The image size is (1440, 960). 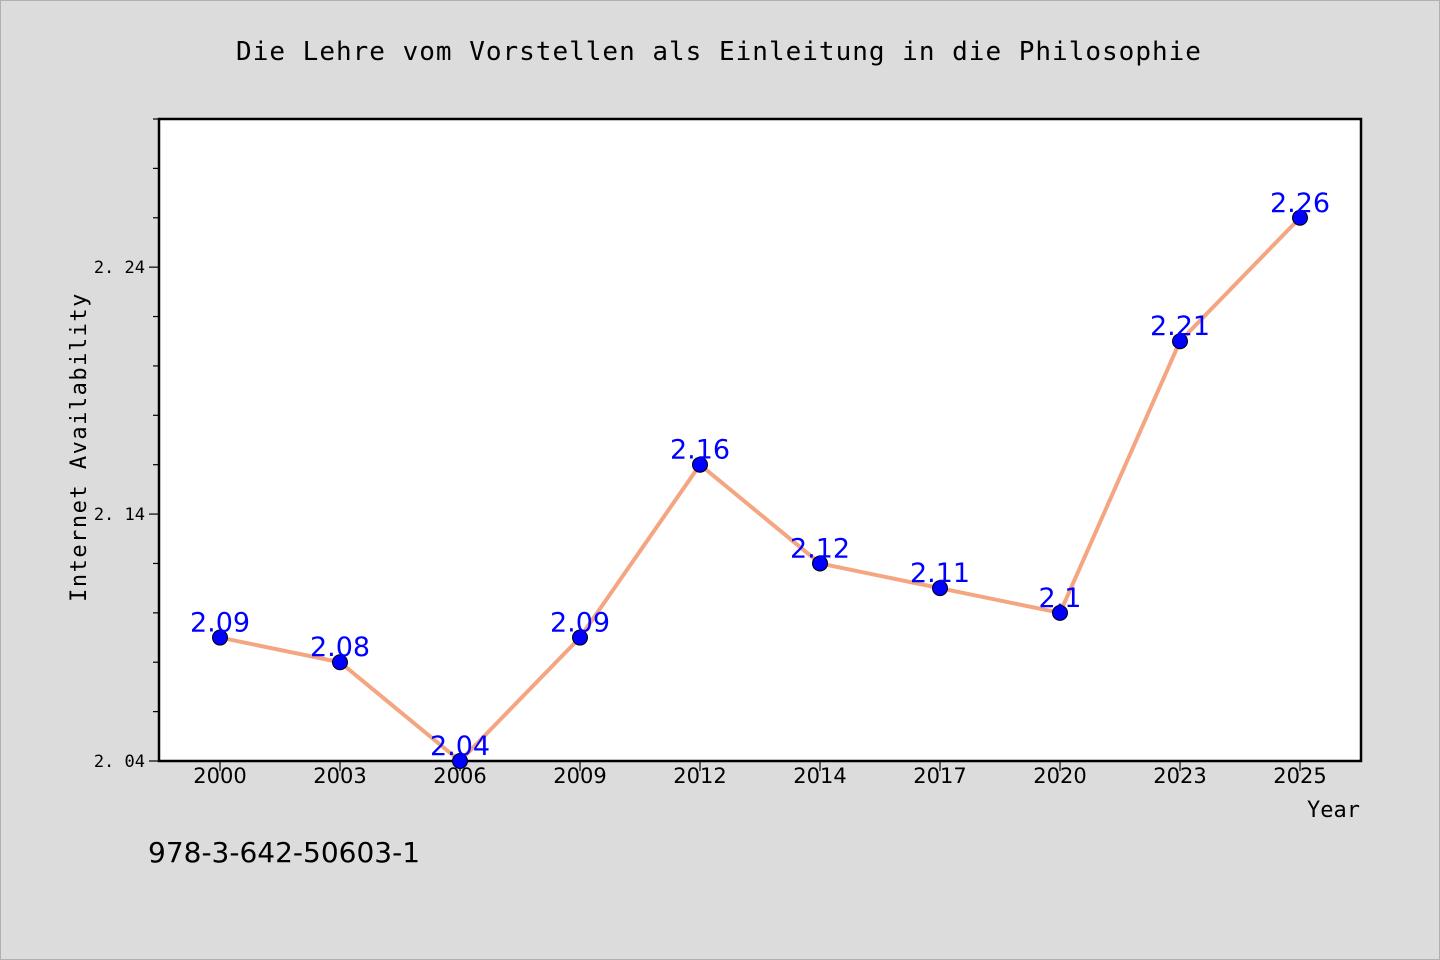 What do you see at coordinates (219, 776) in the screenshot?
I see `x-tick-label: 2000` at bounding box center [219, 776].